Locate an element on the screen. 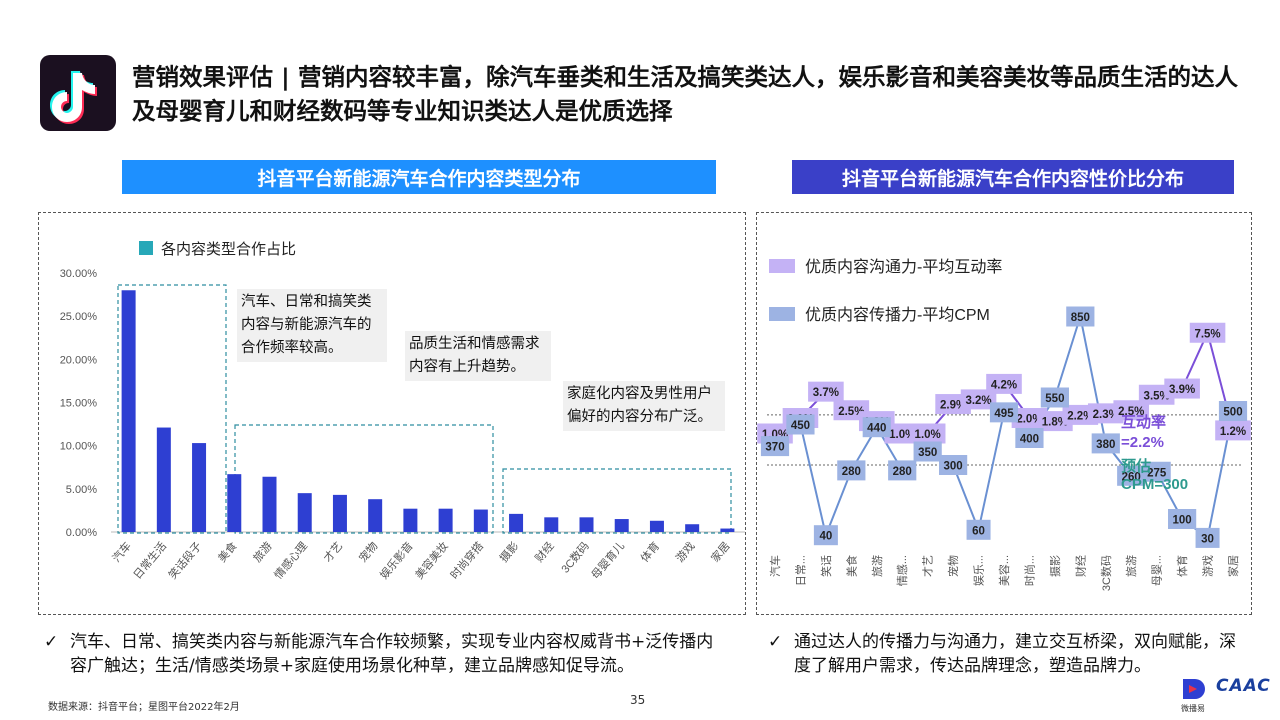 This screenshot has width=1280, height=720. avg-cpm-annotation-line1: 预估 is located at coordinates (1136, 466).